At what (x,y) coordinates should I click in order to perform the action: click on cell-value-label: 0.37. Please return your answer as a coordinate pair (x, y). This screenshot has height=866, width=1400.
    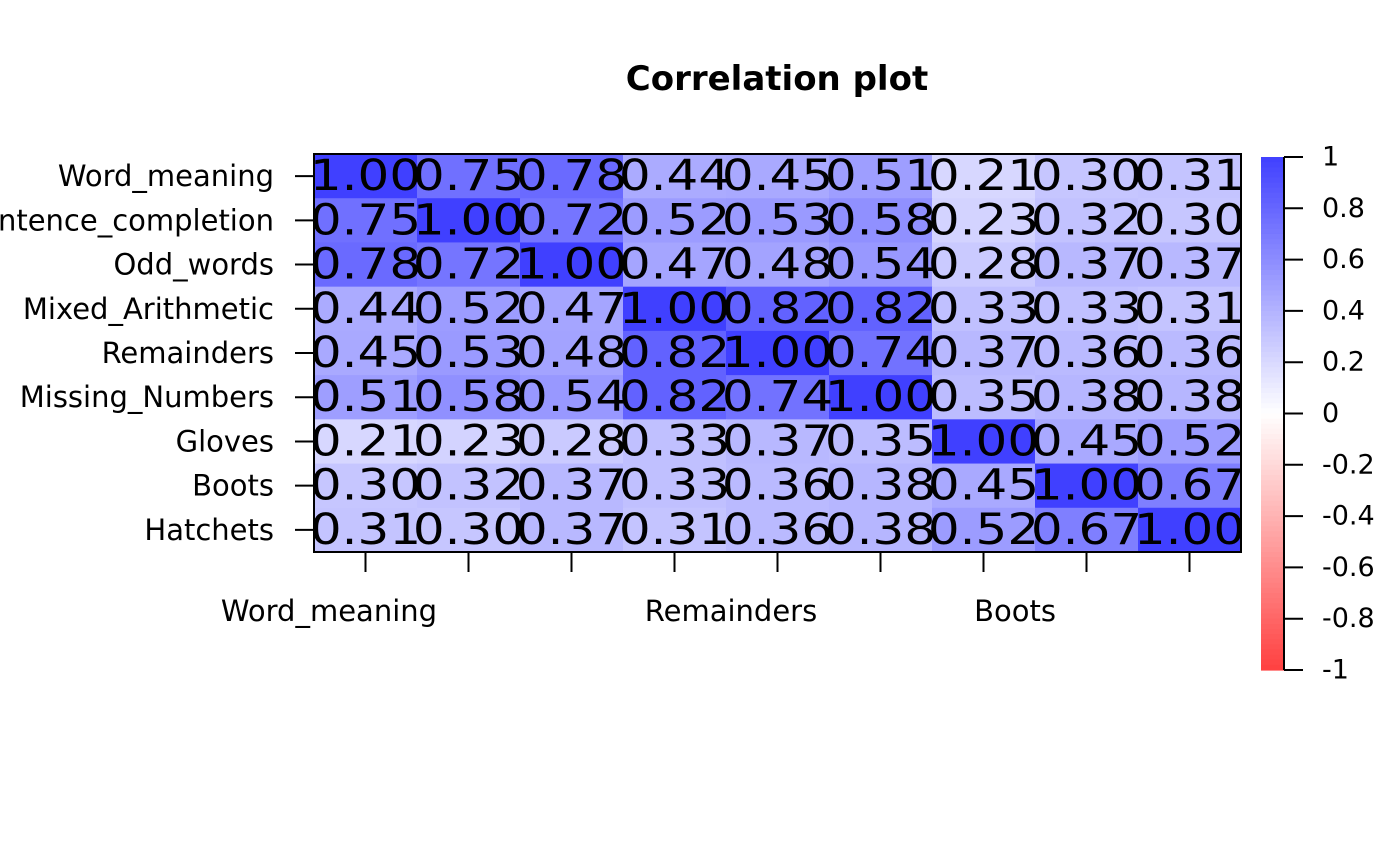
    Looking at the image, I should click on (983, 353).